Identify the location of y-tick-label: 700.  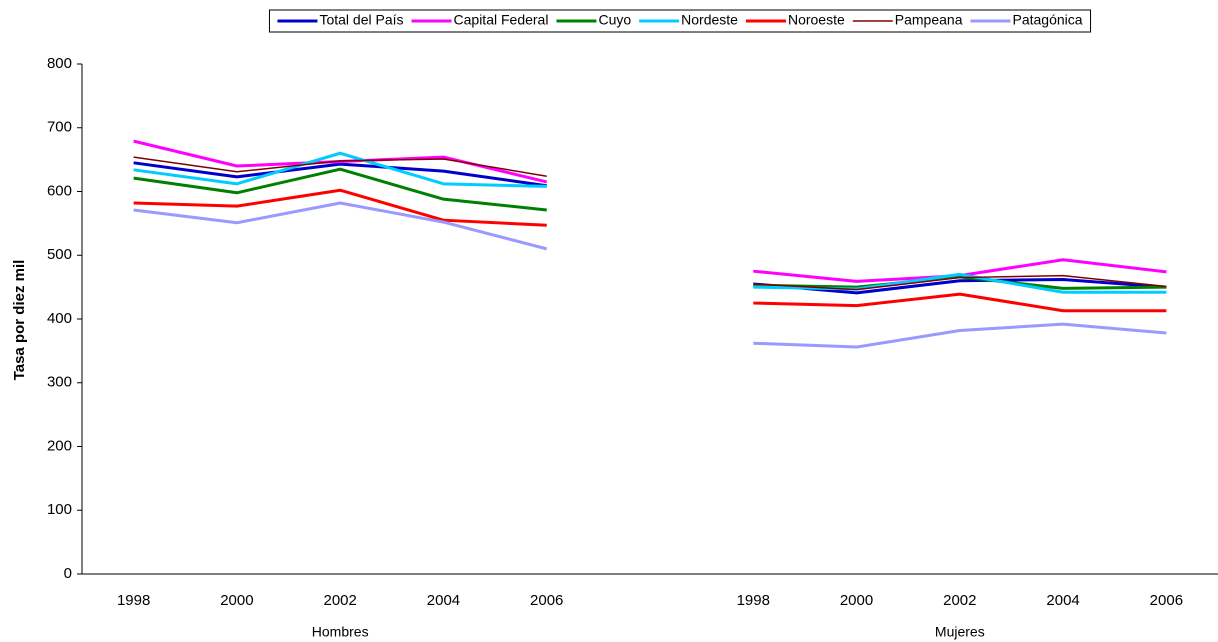
(59, 127).